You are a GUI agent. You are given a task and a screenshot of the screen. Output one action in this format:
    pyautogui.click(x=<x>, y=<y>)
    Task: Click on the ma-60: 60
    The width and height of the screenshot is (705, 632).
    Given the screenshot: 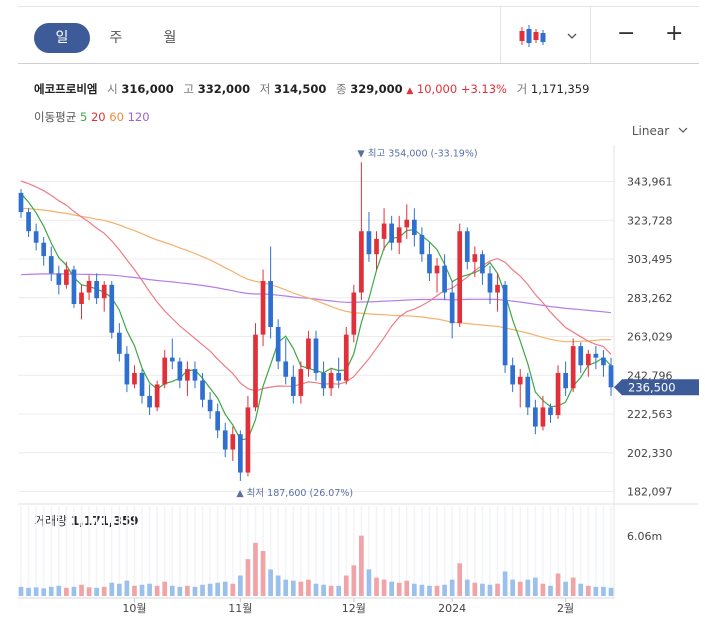 What is the action you would take?
    pyautogui.click(x=116, y=117)
    